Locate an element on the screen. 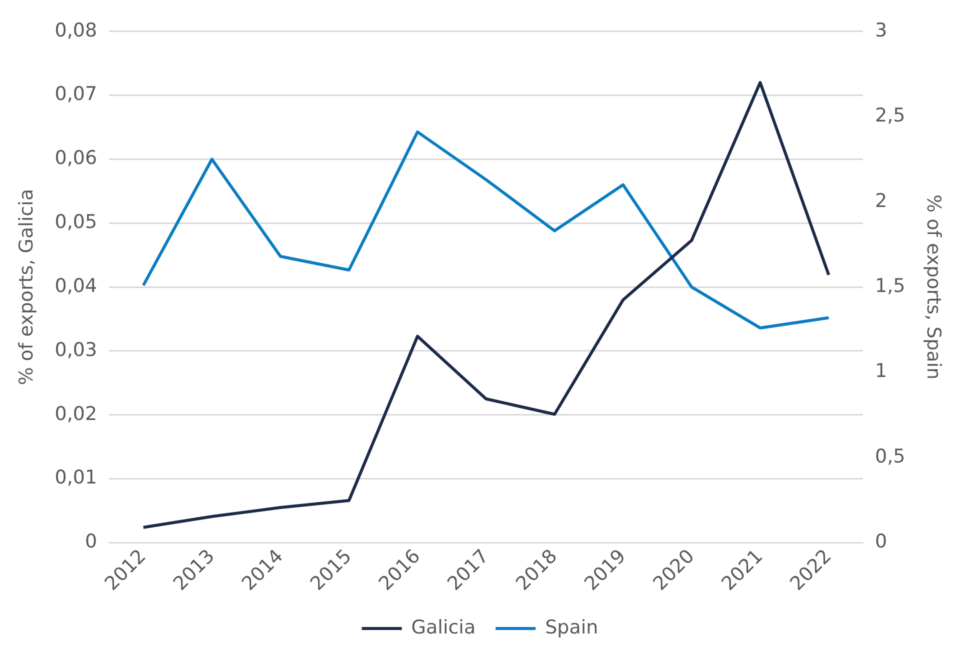 The width and height of the screenshot is (966, 655). y2-tick-label: 3 is located at coordinates (881, 30).